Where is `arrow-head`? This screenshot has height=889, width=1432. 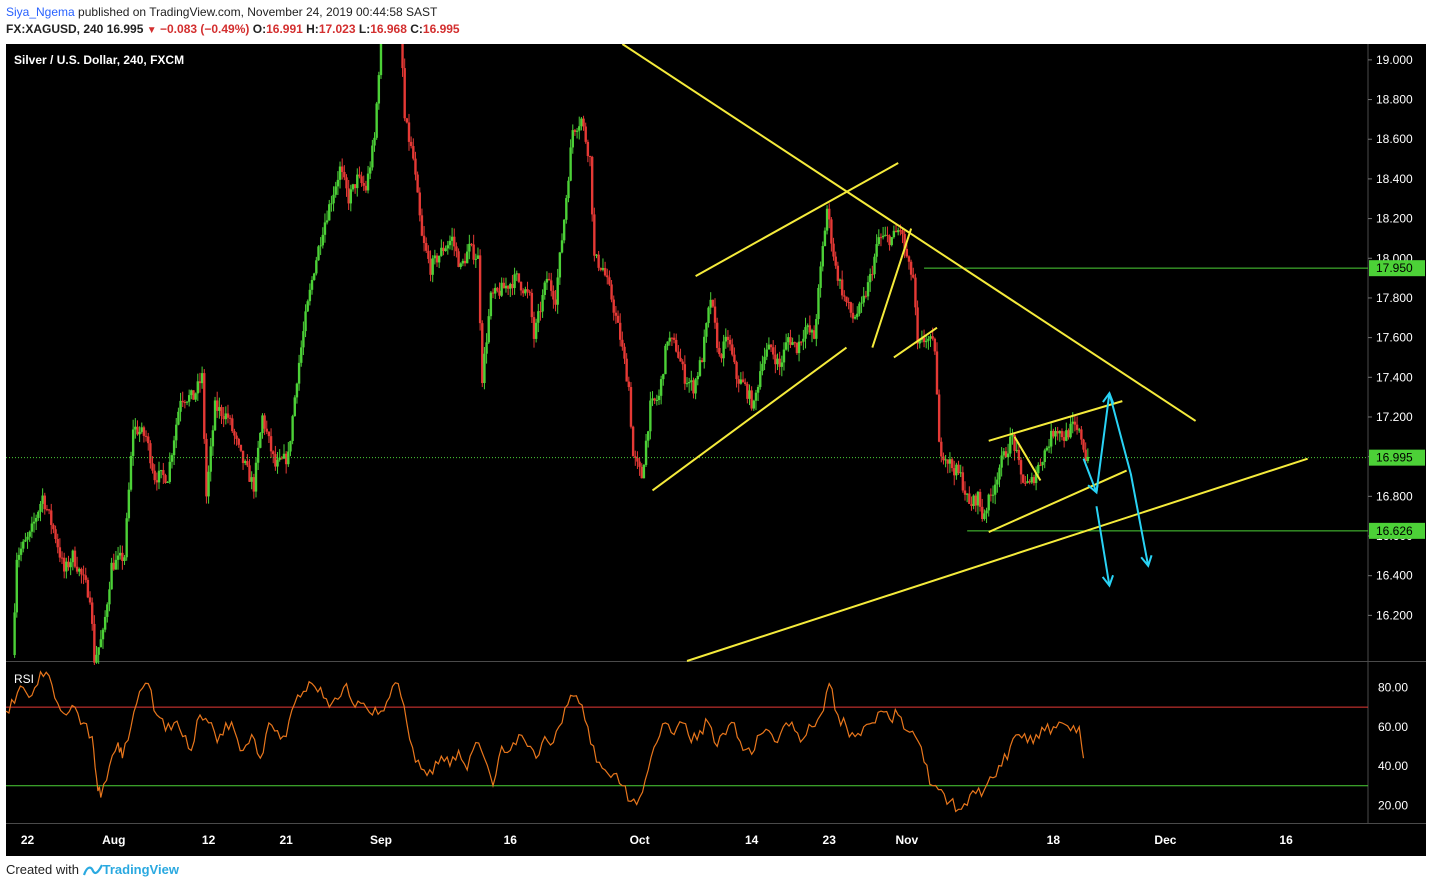
arrow-head is located at coordinates (1146, 561).